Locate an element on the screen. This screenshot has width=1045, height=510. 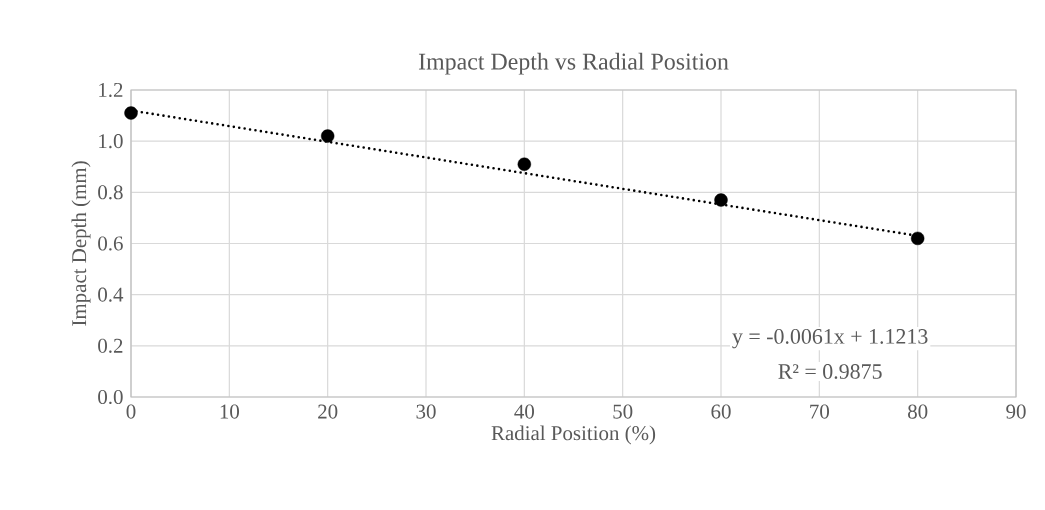
annotation: y = -0.0061x + 1.1213 is located at coordinates (830, 339).